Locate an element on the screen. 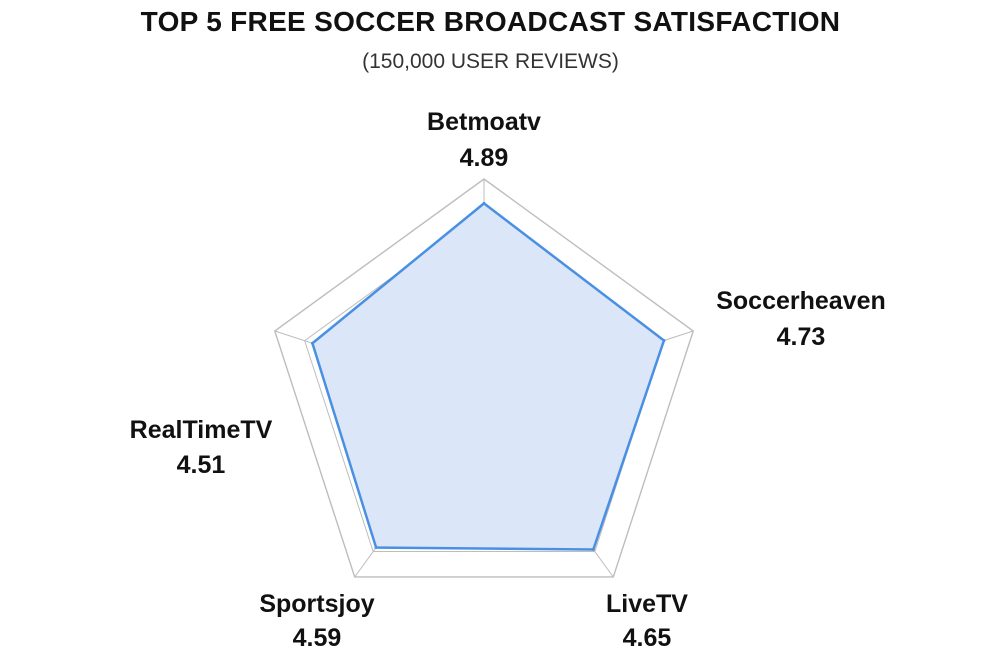 Image resolution: width=981 pixels, height=654 pixels. data-point-livetv is located at coordinates (593, 549).